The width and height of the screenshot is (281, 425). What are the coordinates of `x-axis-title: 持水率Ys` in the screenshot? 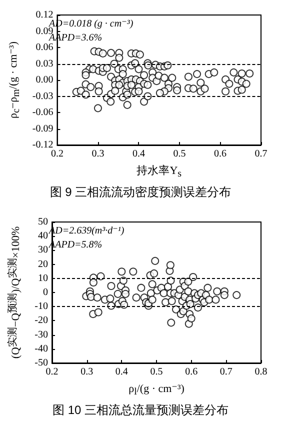 It's located at (159, 172).